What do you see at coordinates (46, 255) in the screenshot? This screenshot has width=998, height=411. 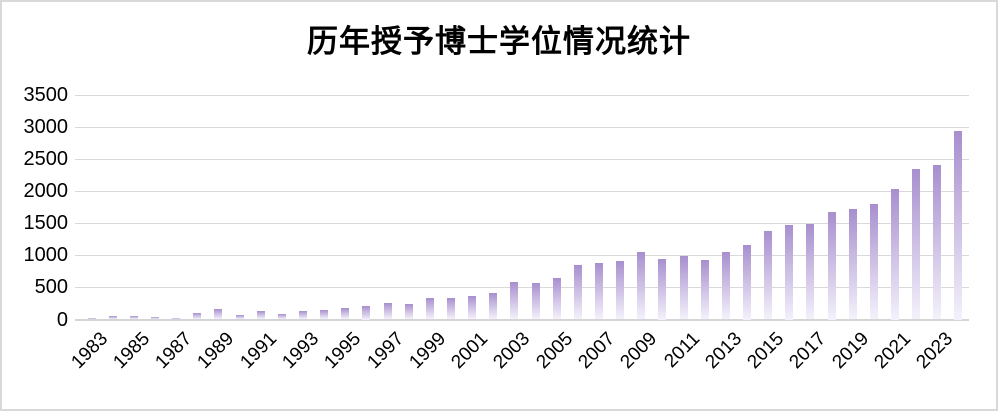 I see `y-axis-label: 1000` at bounding box center [46, 255].